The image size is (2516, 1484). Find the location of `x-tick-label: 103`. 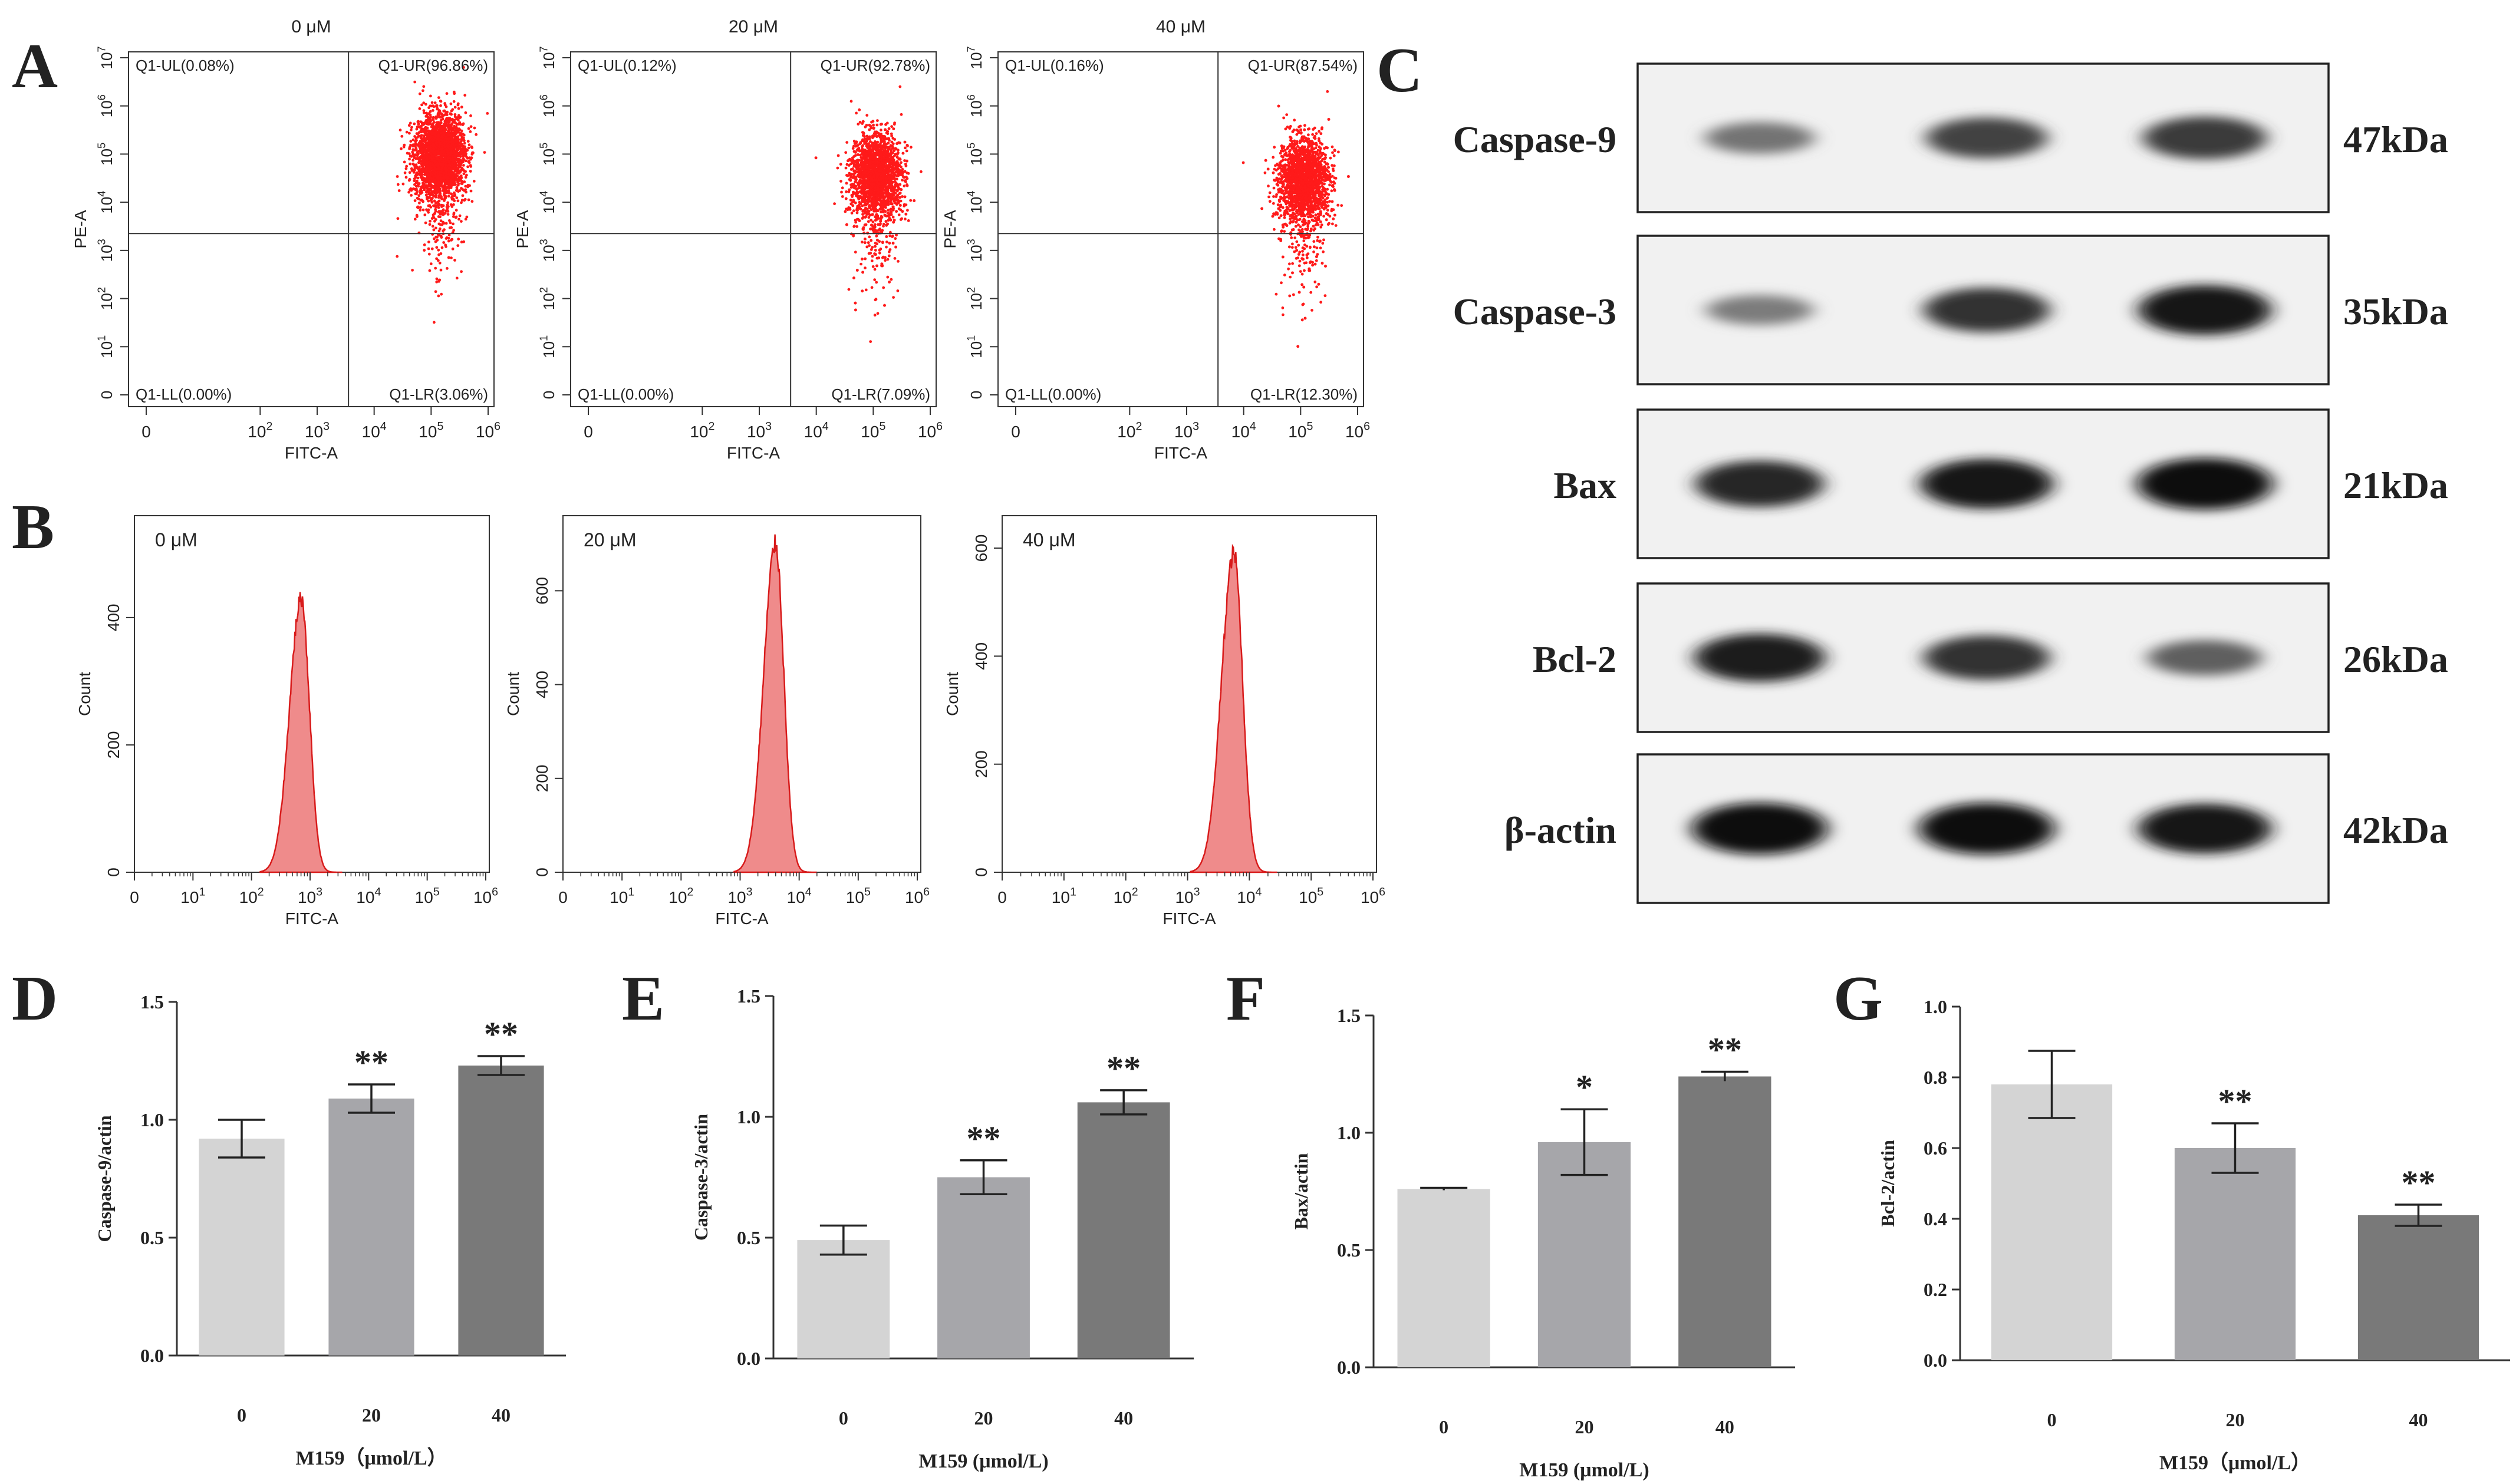

x-tick-label: 103 is located at coordinates (317, 430).